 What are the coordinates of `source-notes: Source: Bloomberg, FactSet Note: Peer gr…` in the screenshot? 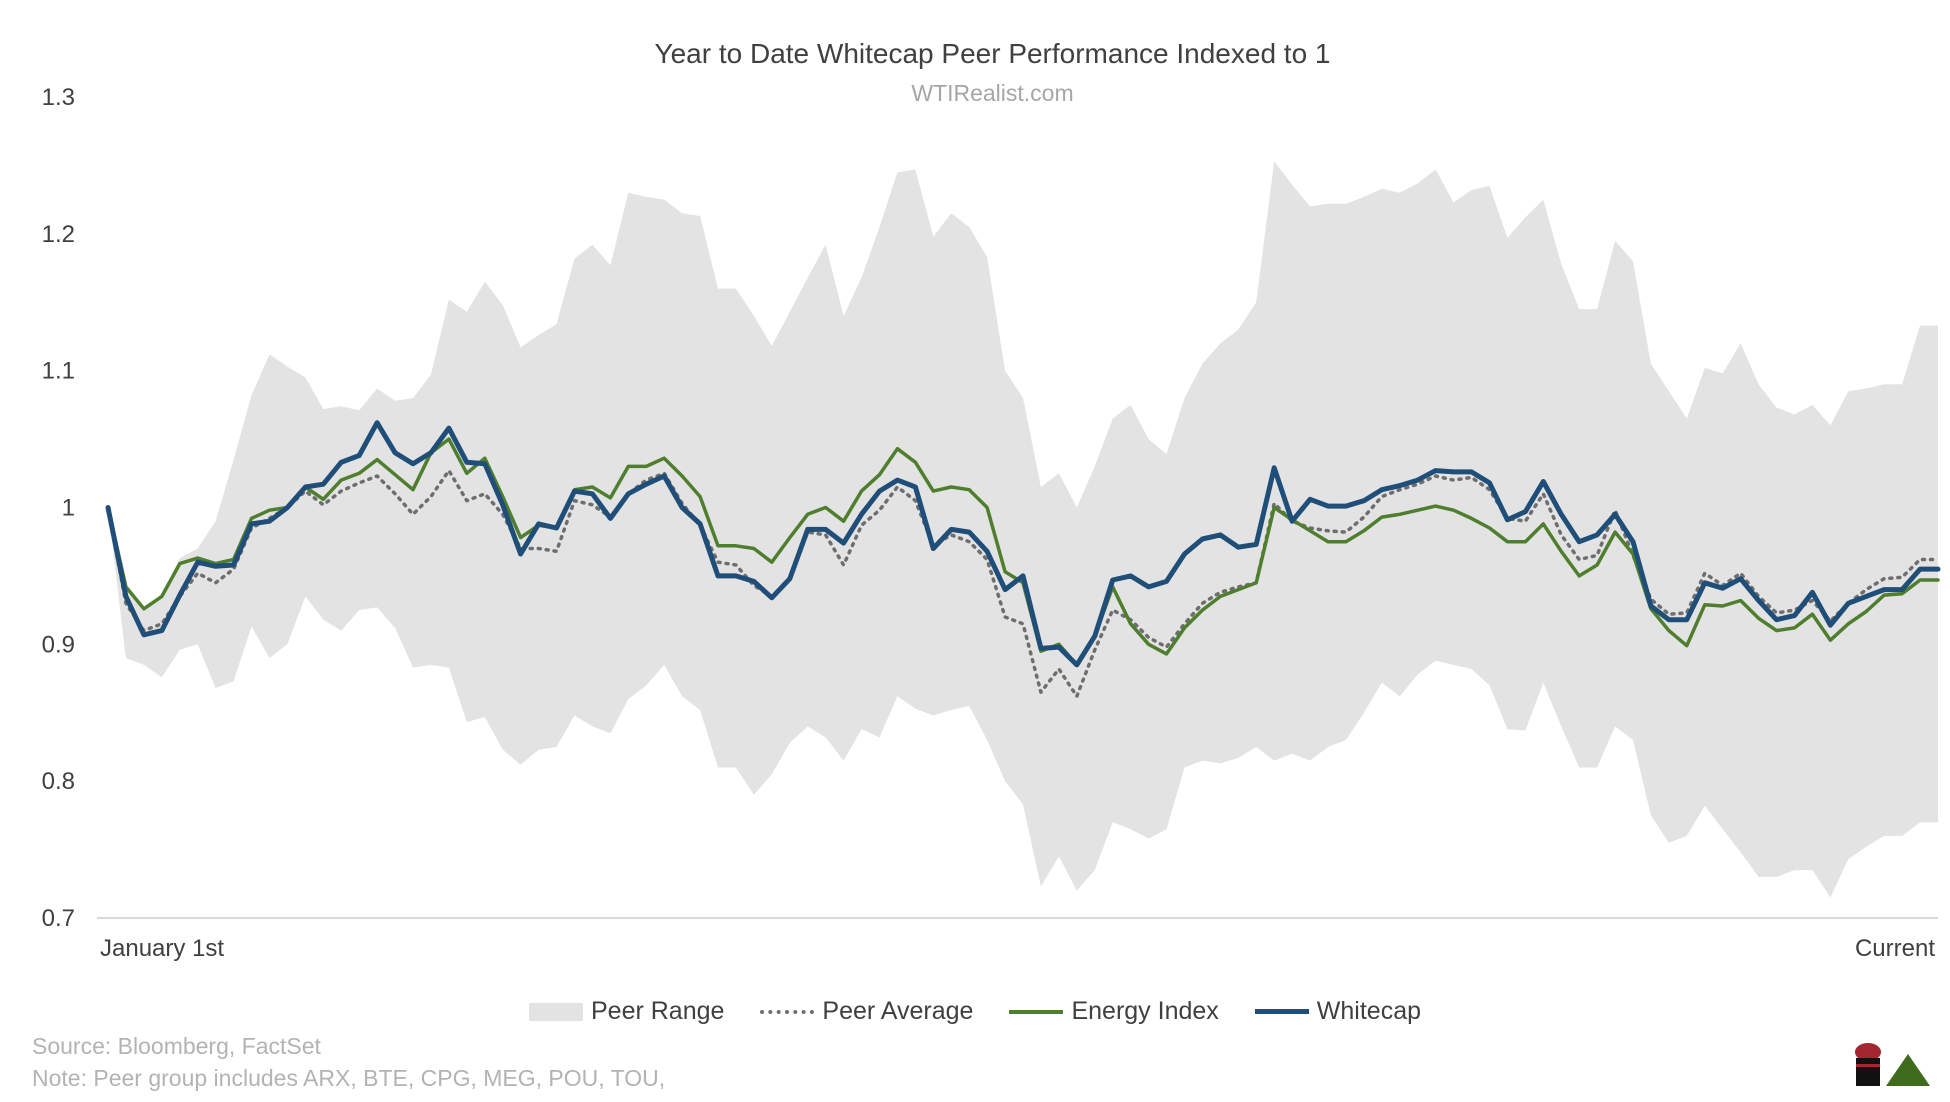 It's located at (348, 1062).